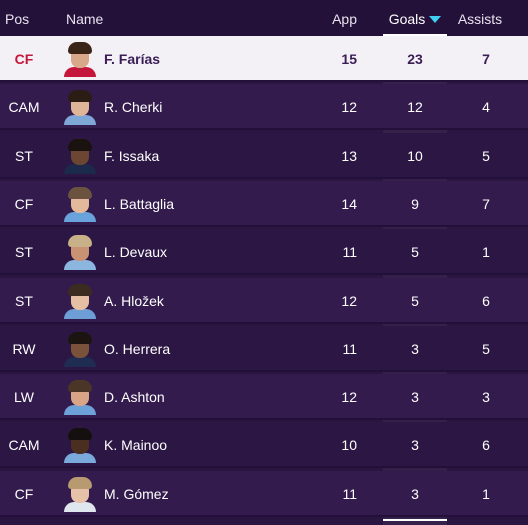 The image size is (528, 525). Describe the element at coordinates (435, 19) in the screenshot. I see `sort-descending-icon` at that location.